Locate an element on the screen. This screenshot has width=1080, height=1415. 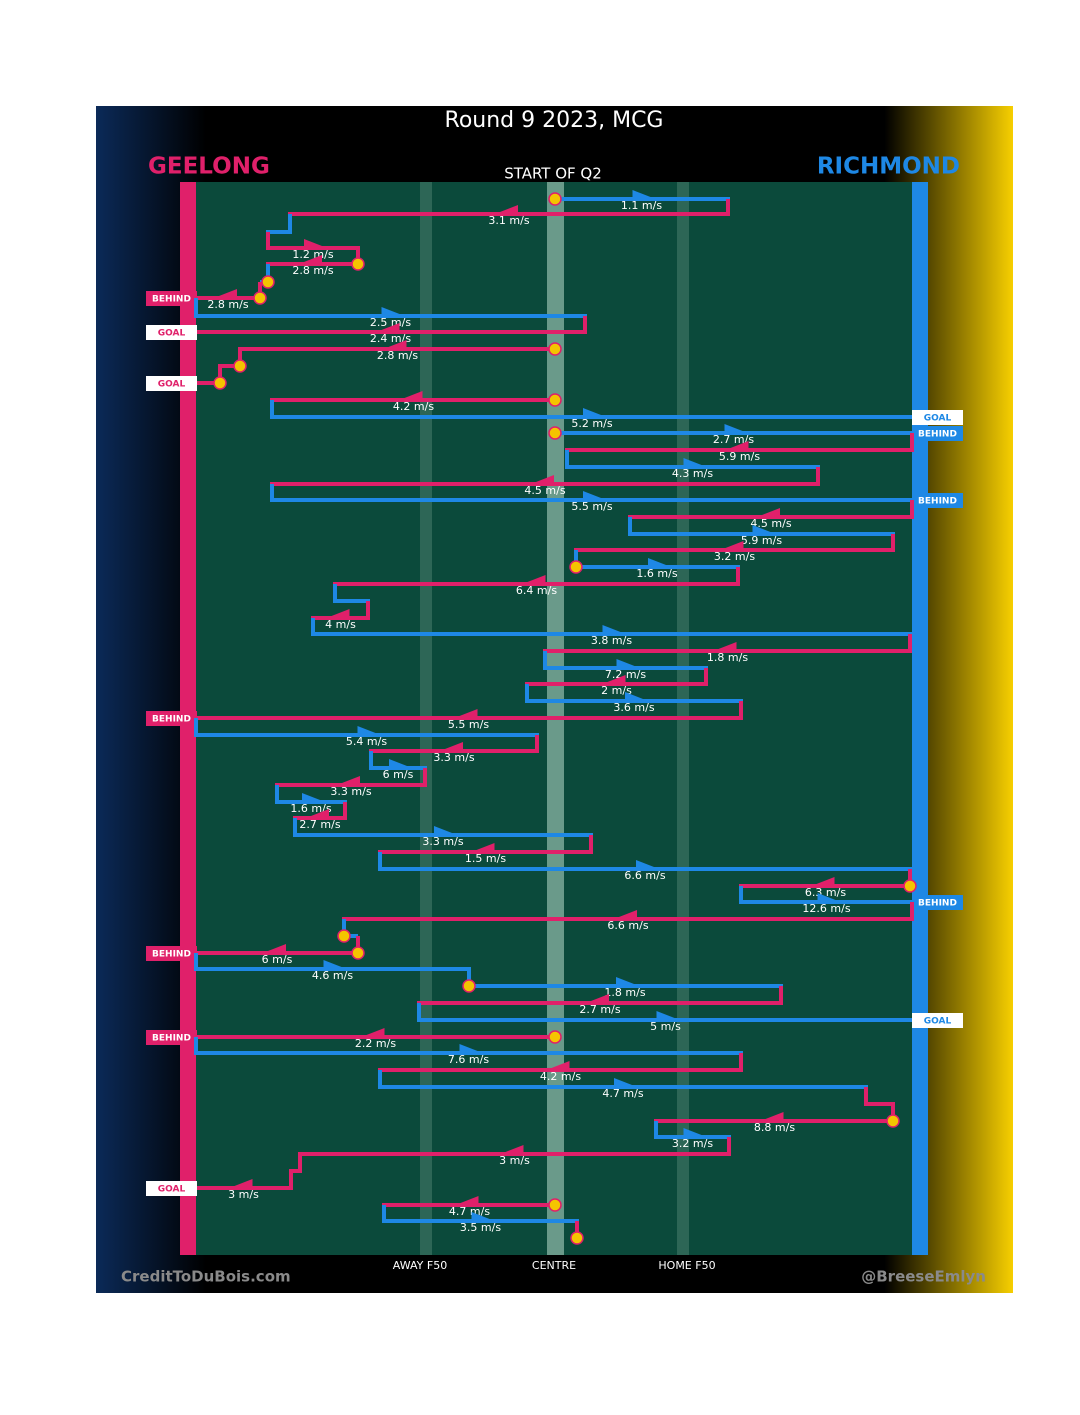
speed-label: 3.2 m/s is located at coordinates (734, 556).